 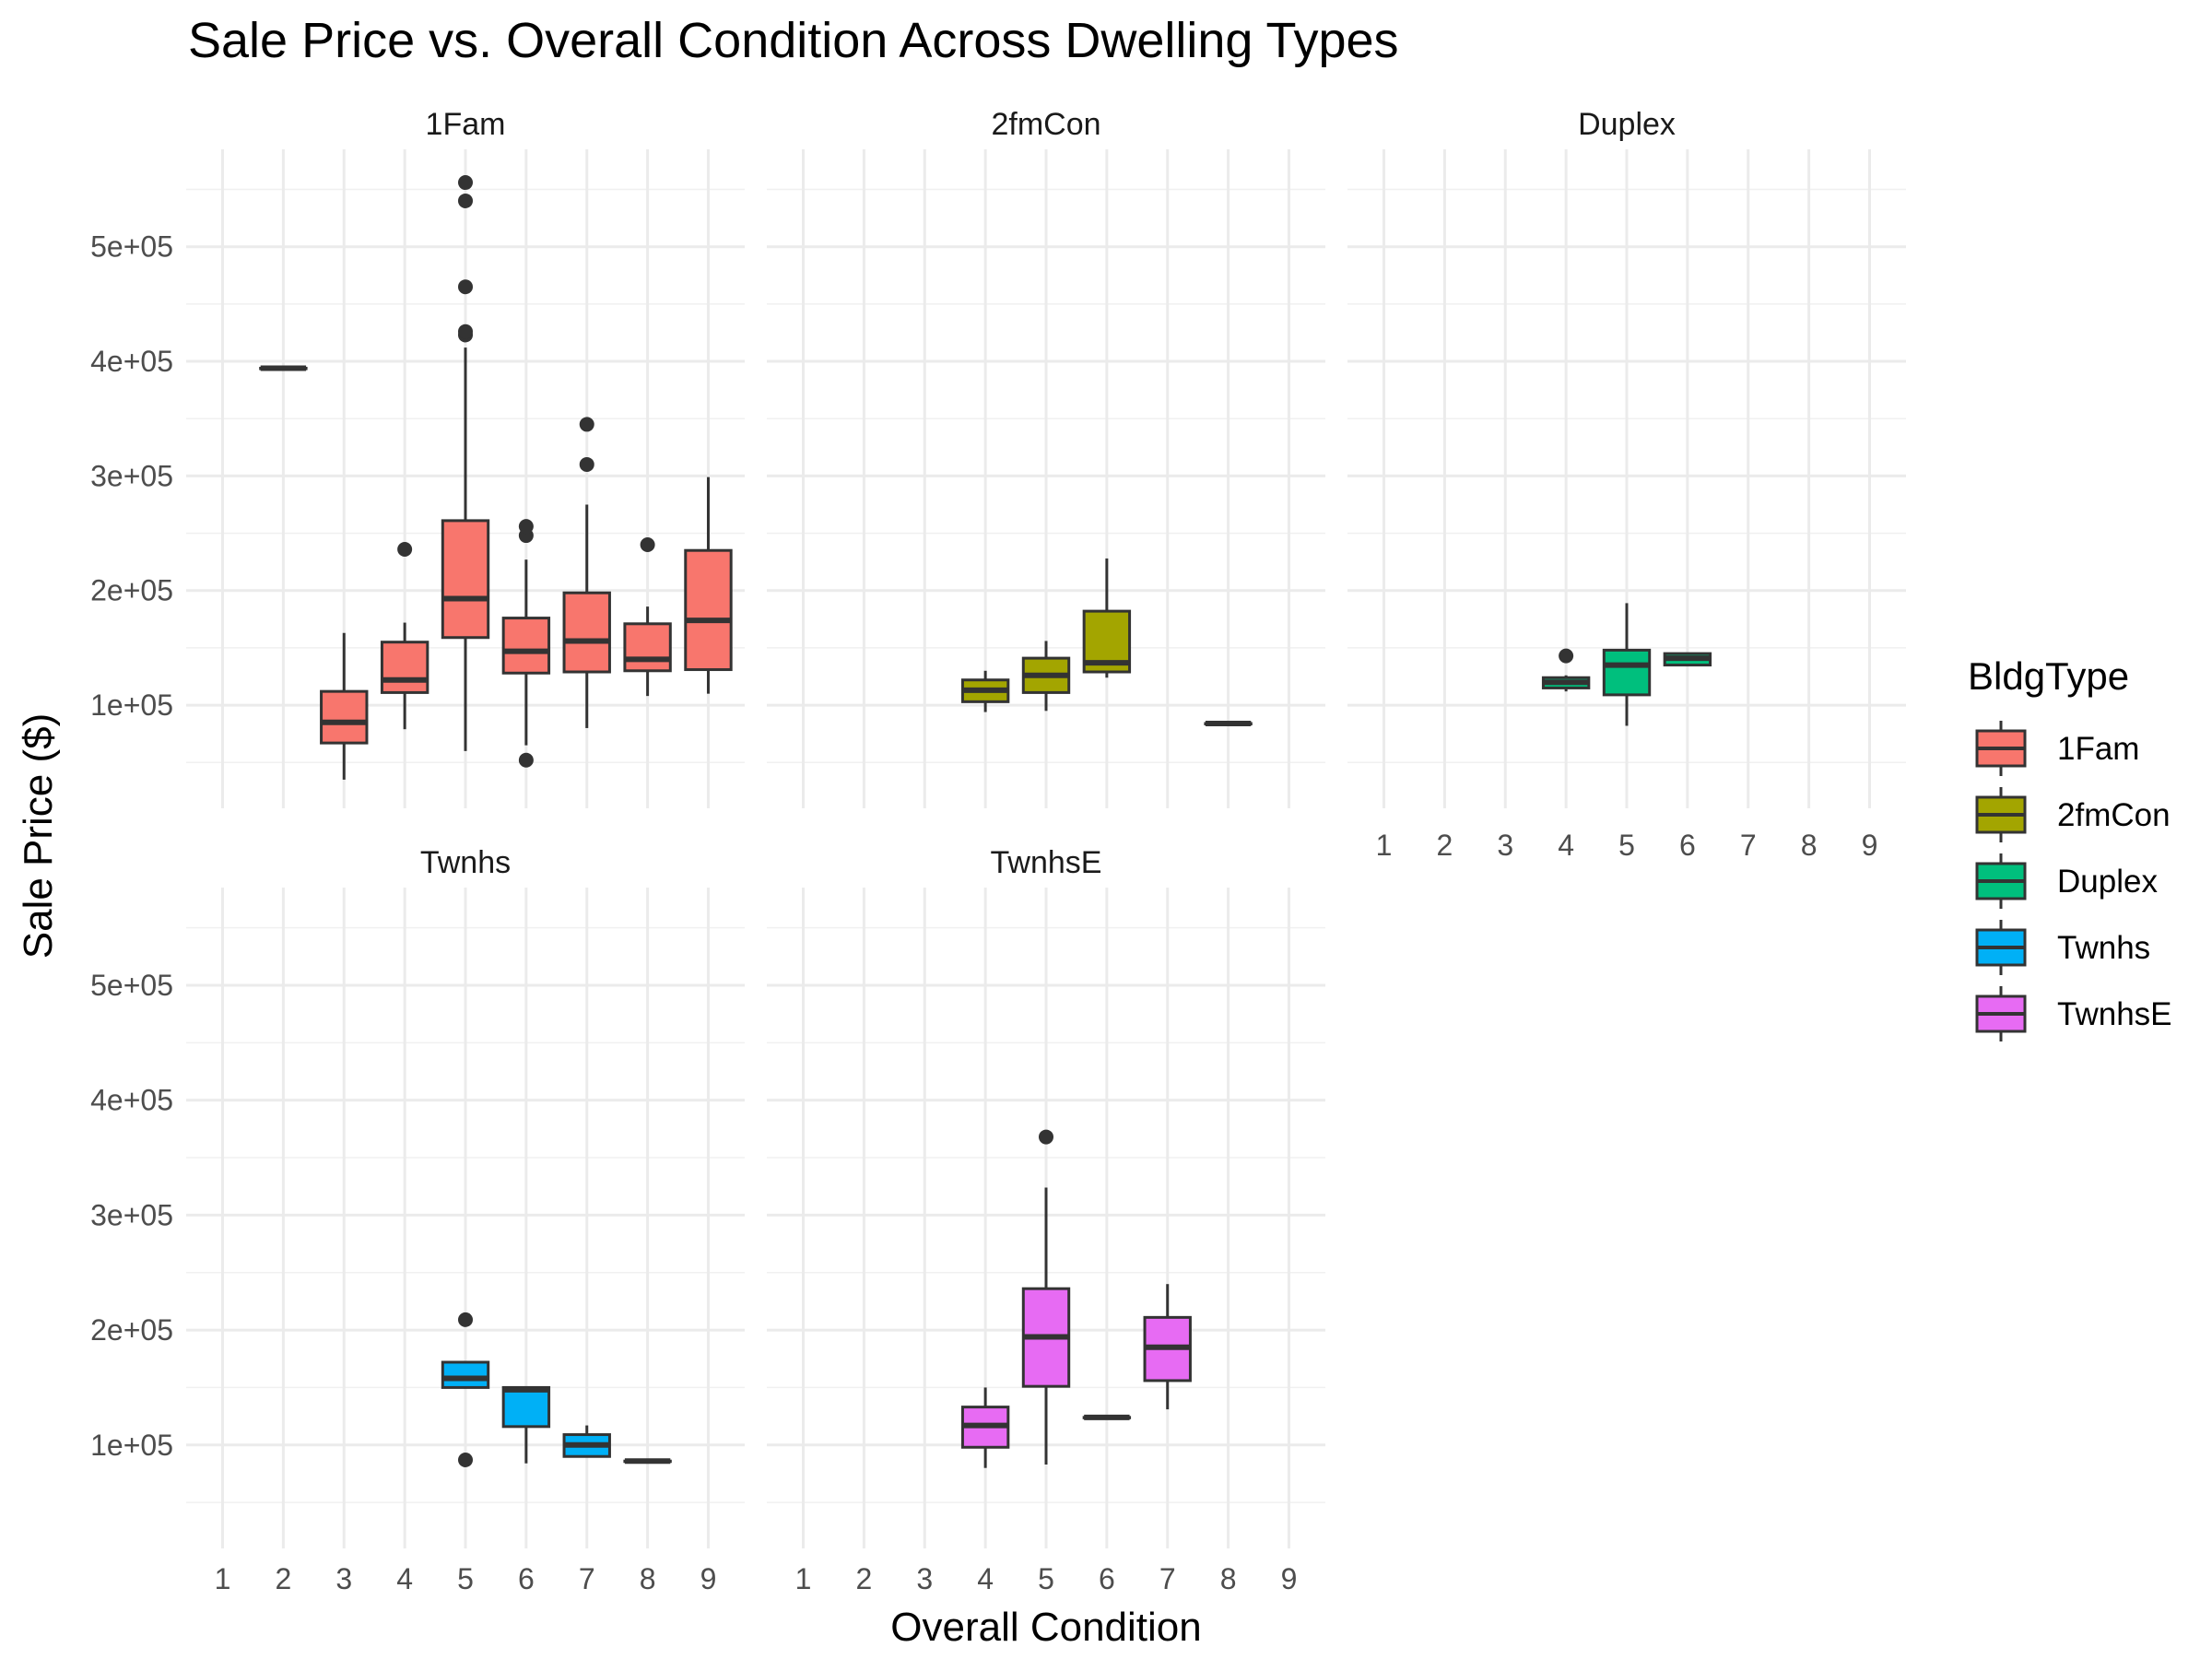 I want to click on legend-item-1fam: 1Fam, so click(x=2057, y=748).